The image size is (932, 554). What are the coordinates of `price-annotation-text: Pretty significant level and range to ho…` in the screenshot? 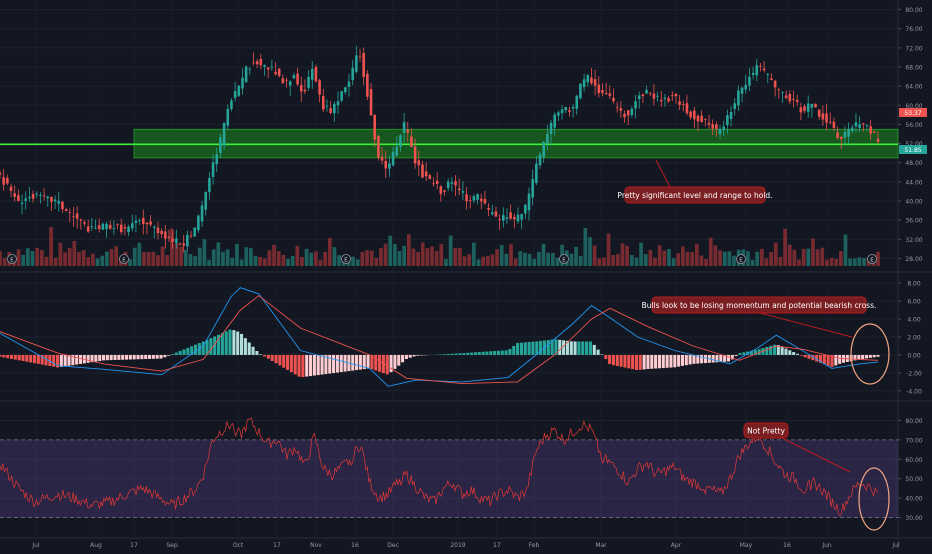 It's located at (694, 195).